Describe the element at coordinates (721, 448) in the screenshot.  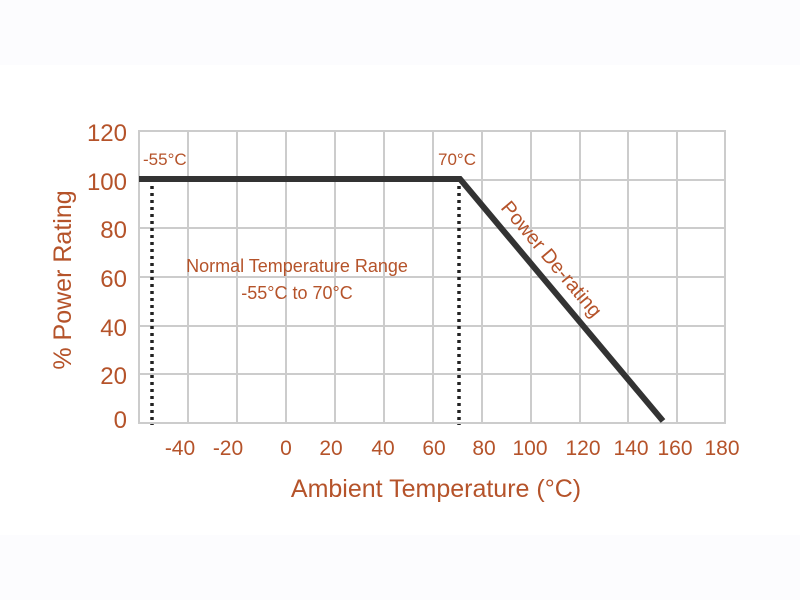
I see `svg-text: 180` at that location.